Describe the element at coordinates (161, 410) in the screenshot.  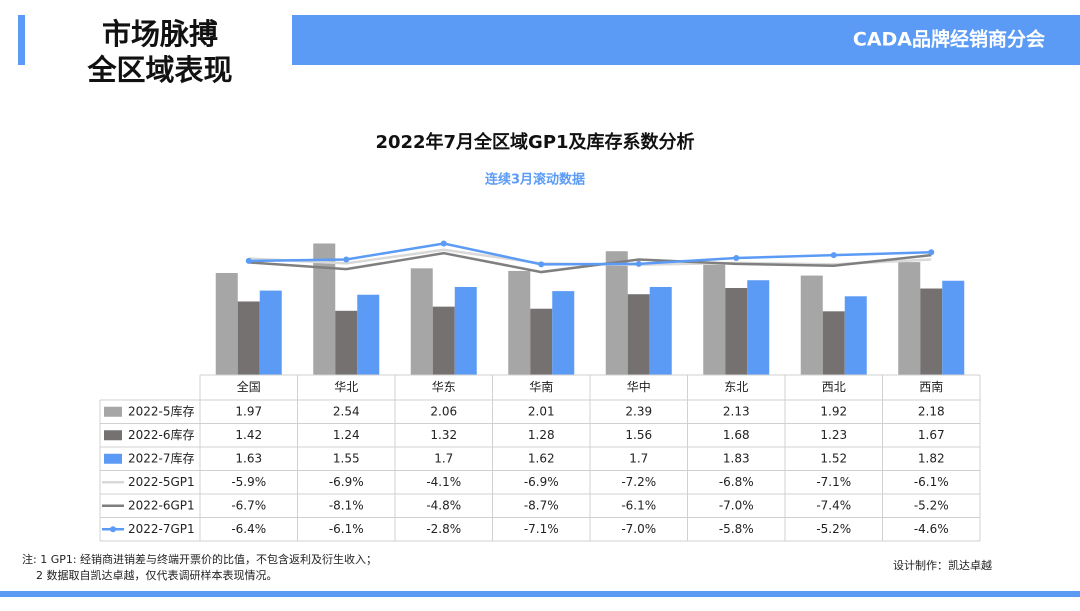
I see `legend-label: 2022-5库存` at that location.